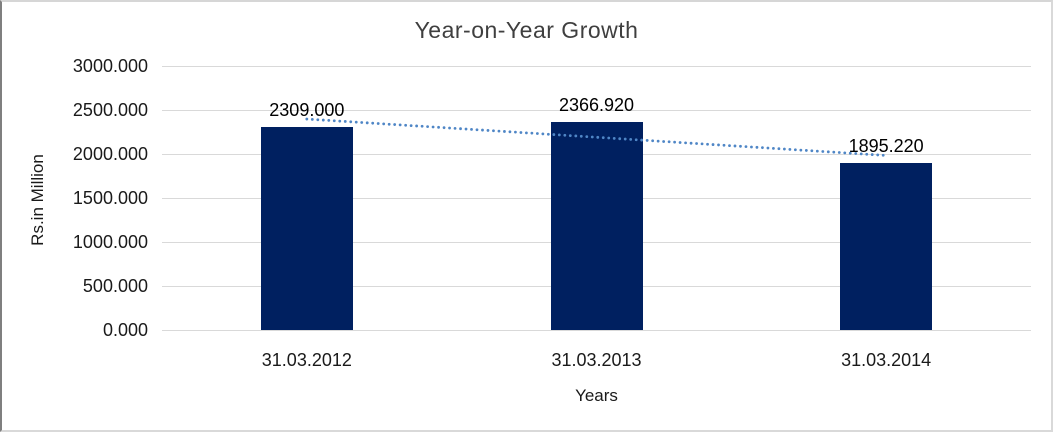 This screenshot has height=432, width=1053. What do you see at coordinates (115, 286) in the screenshot?
I see `y-axis-tick-label: 500.000` at bounding box center [115, 286].